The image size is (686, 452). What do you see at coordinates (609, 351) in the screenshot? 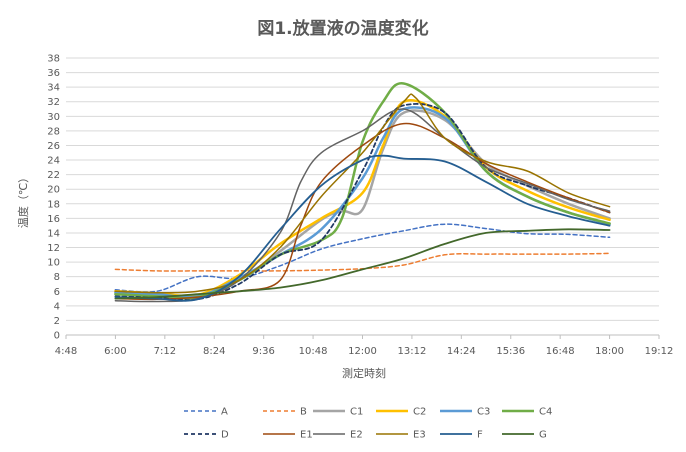
I see `x-tick-label: 18:00` at bounding box center [609, 351].